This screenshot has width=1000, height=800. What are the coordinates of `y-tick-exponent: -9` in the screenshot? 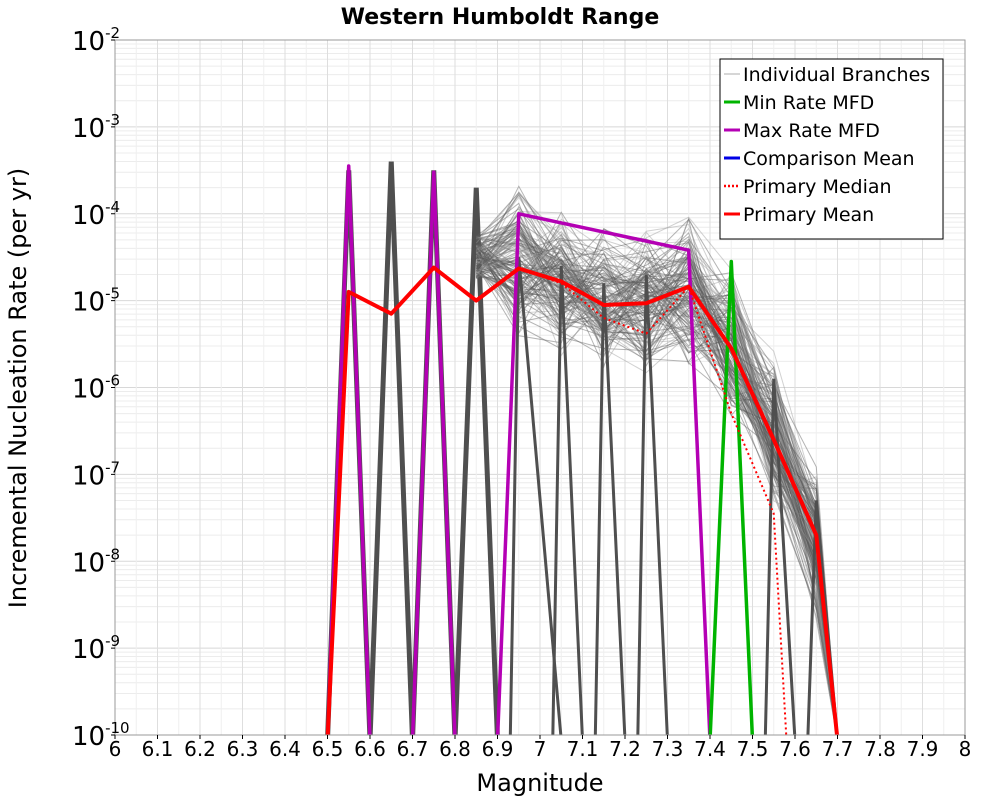 It's located at (112, 641).